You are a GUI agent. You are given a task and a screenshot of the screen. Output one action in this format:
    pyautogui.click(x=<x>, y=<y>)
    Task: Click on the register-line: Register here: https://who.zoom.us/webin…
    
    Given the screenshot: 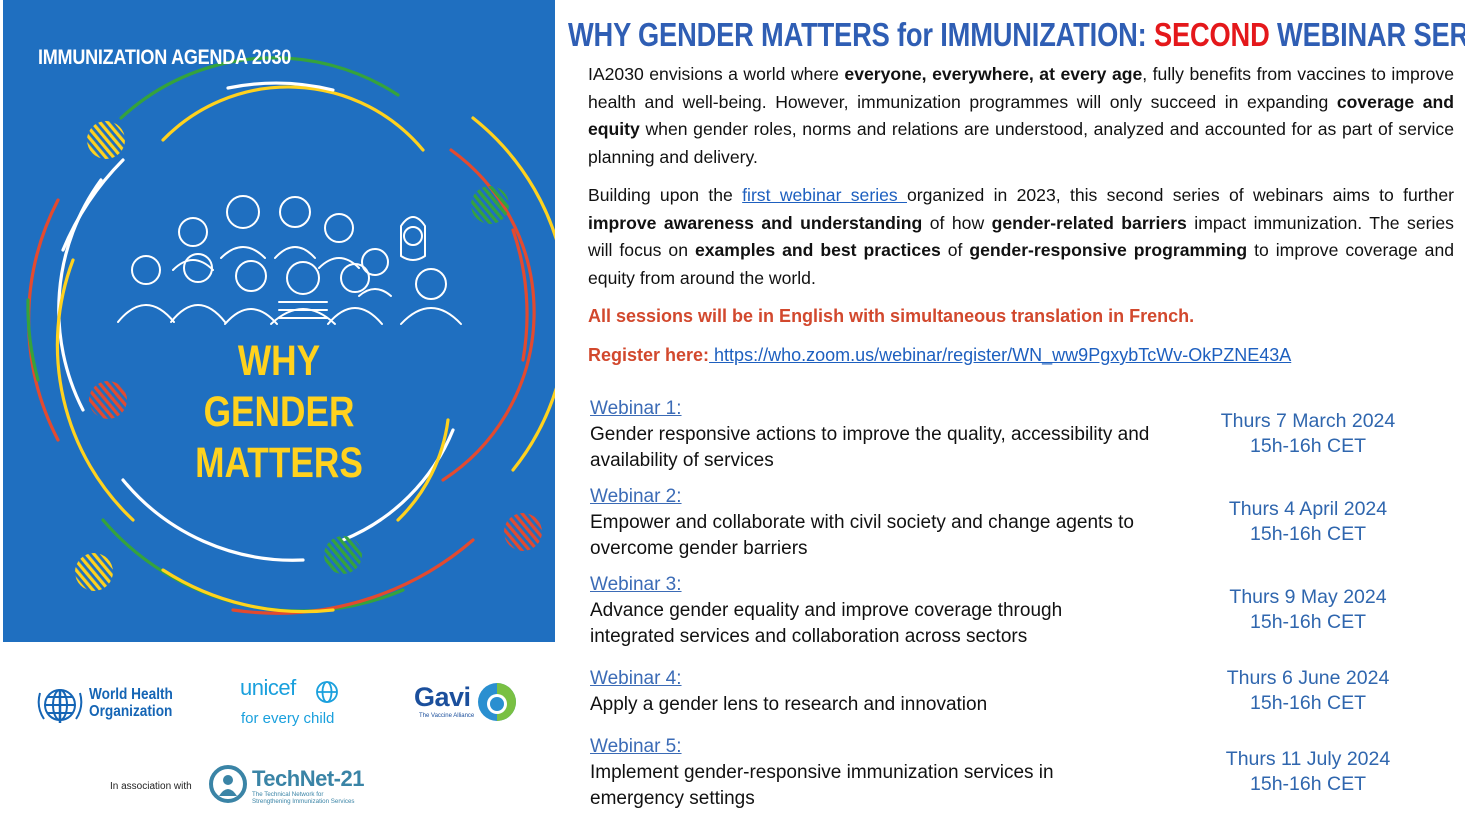 What is the action you would take?
    pyautogui.click(x=939, y=355)
    